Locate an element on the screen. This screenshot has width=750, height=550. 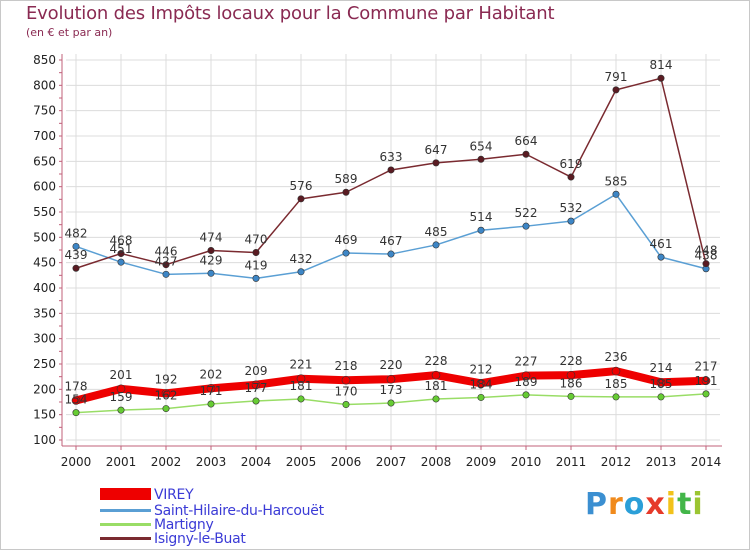
proxiti-logo: Proxiti is located at coordinates (644, 504).